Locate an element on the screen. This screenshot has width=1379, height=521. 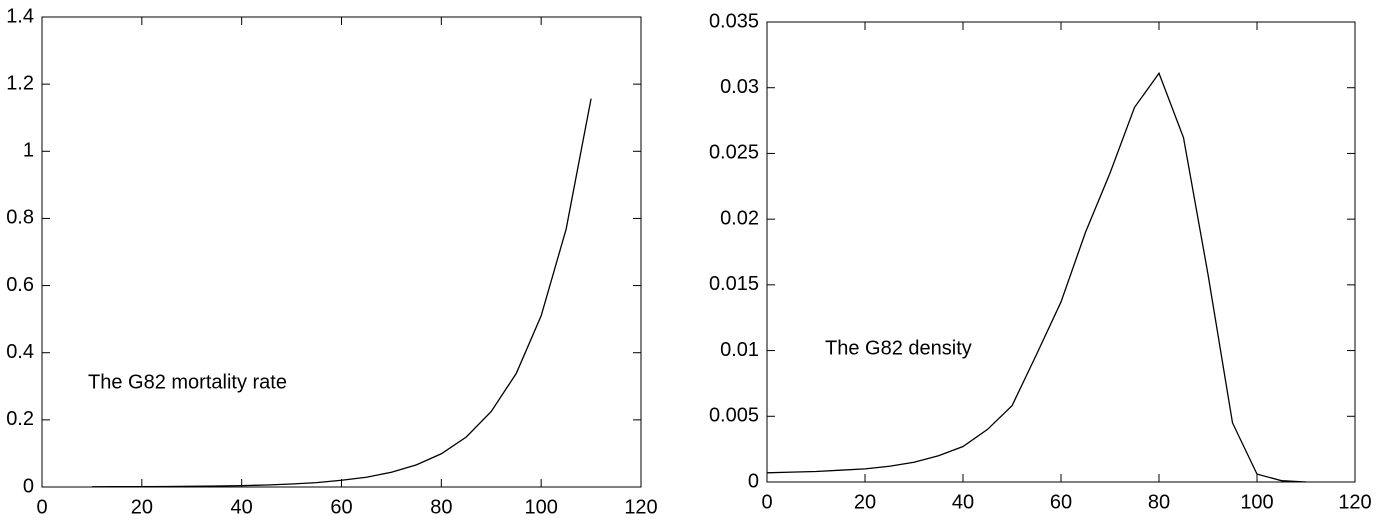
y-tick-label: 0.2 is located at coordinates (20, 419).